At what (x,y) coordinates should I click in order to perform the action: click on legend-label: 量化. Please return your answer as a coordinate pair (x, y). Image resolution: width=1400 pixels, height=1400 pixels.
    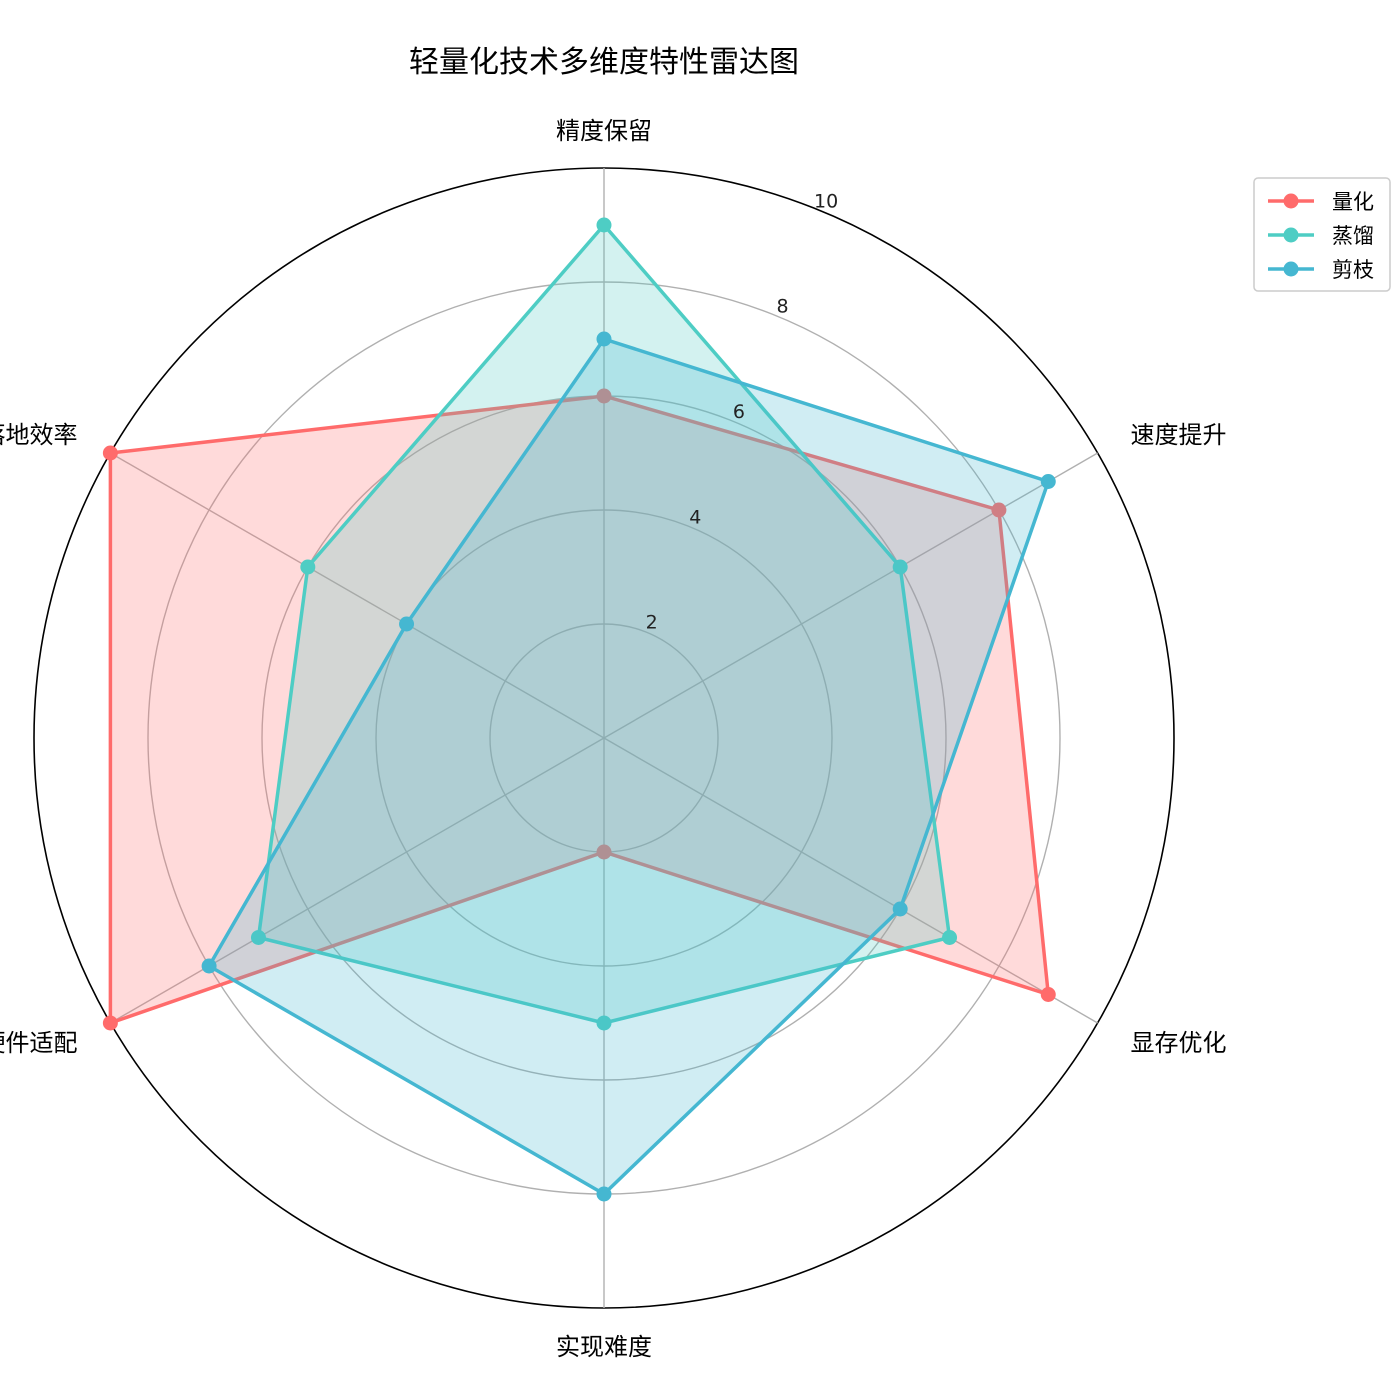
    Looking at the image, I should click on (1353, 202).